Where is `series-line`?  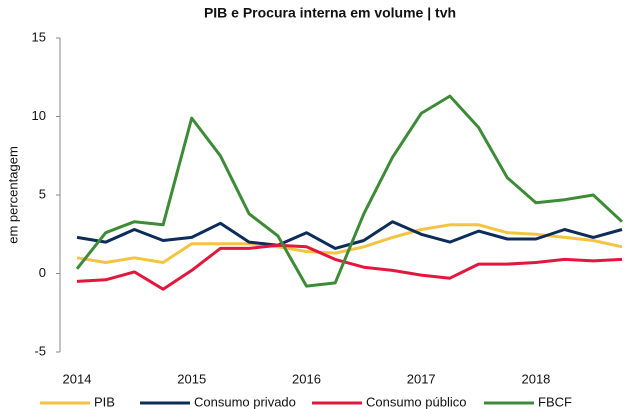
series-line is located at coordinates (349, 267).